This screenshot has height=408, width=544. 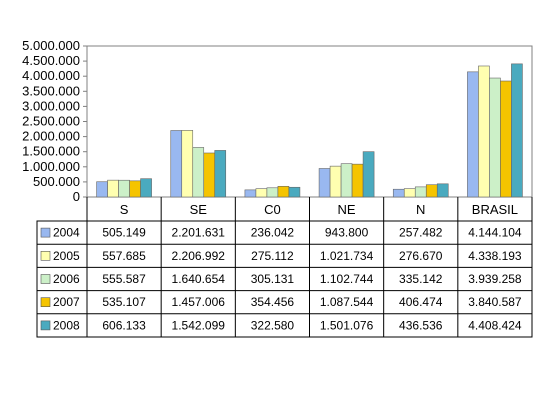 What do you see at coordinates (187, 164) in the screenshot?
I see `bar-2005-SE` at bounding box center [187, 164].